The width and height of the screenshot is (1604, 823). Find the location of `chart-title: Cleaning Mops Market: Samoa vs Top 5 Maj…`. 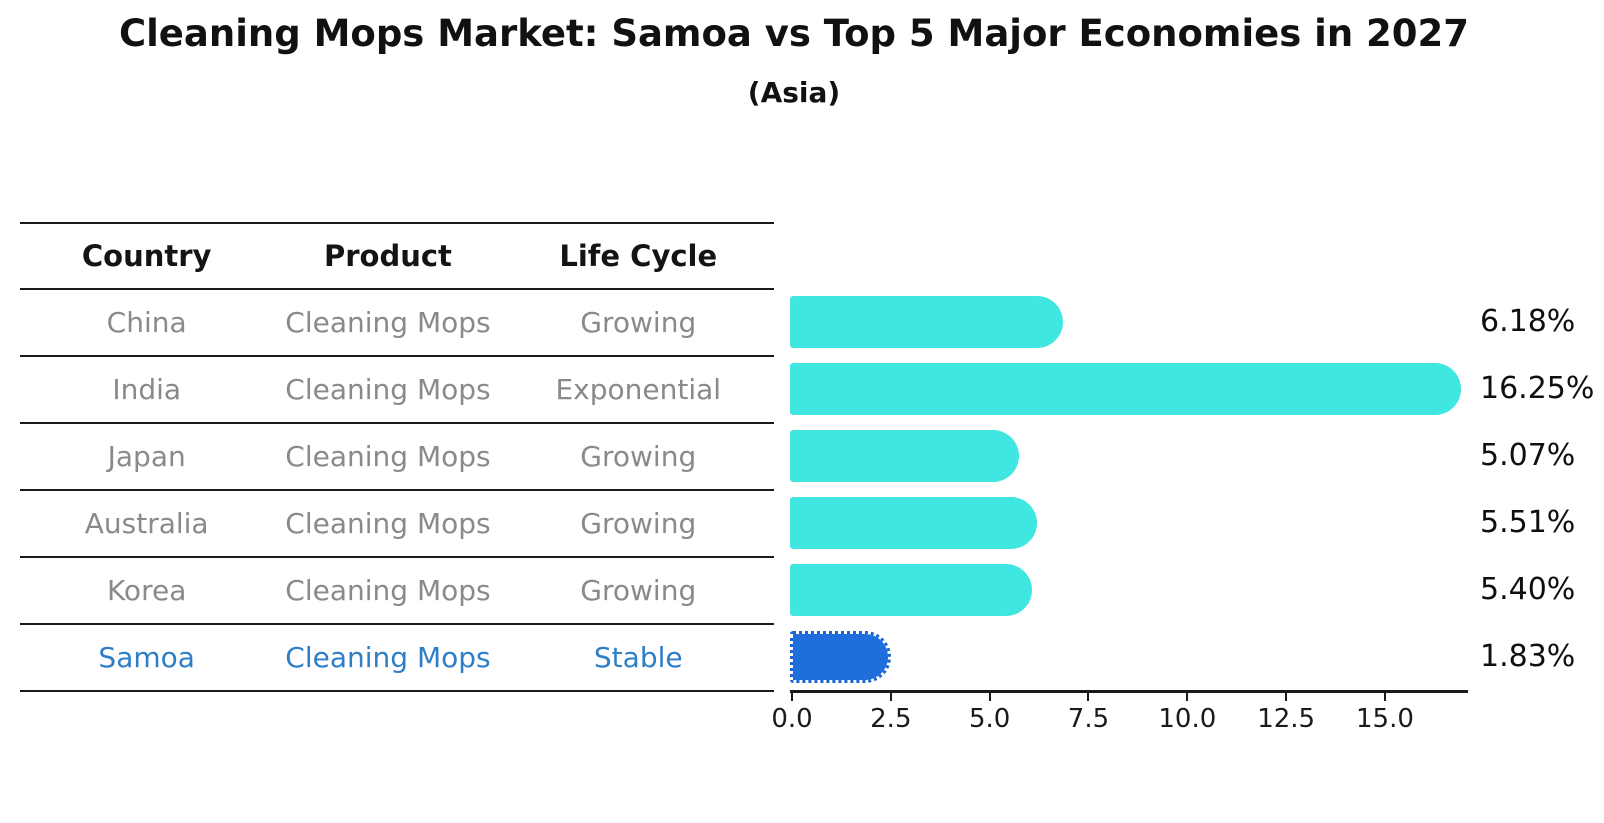

chart-title: Cleaning Mops Market: Samoa vs Top 5 Maj… is located at coordinates (794, 33).